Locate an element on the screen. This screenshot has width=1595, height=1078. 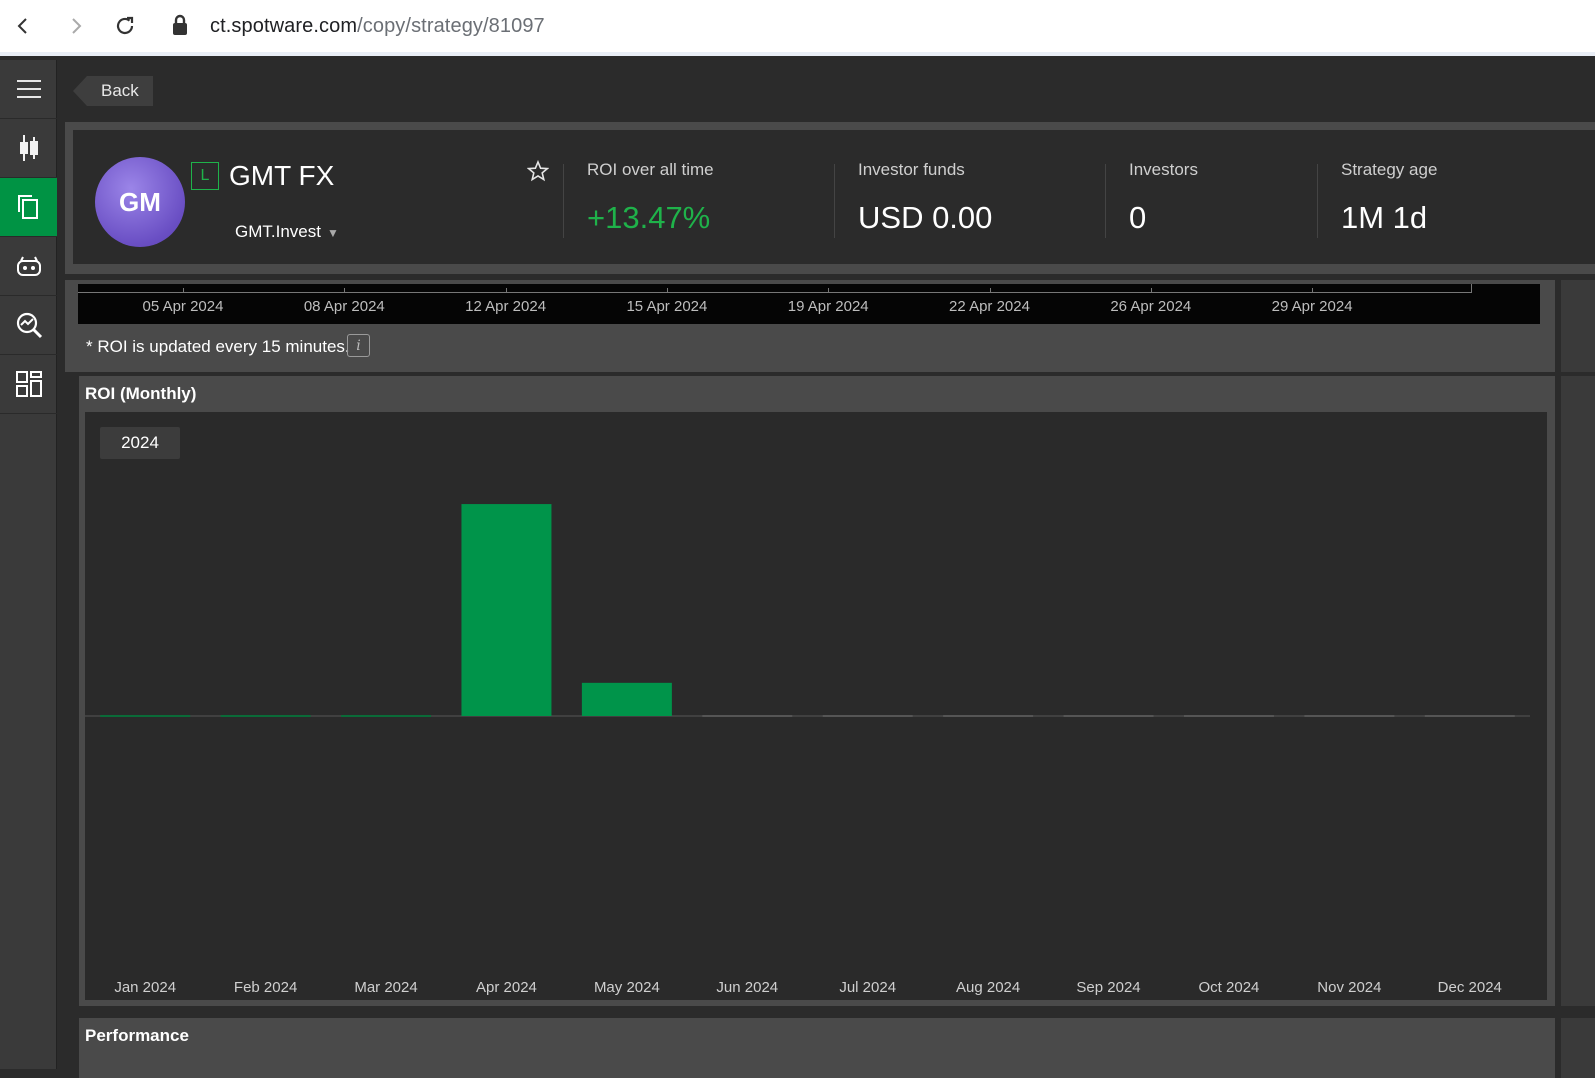
url-host: ct.spotware.com is located at coordinates (284, 26).